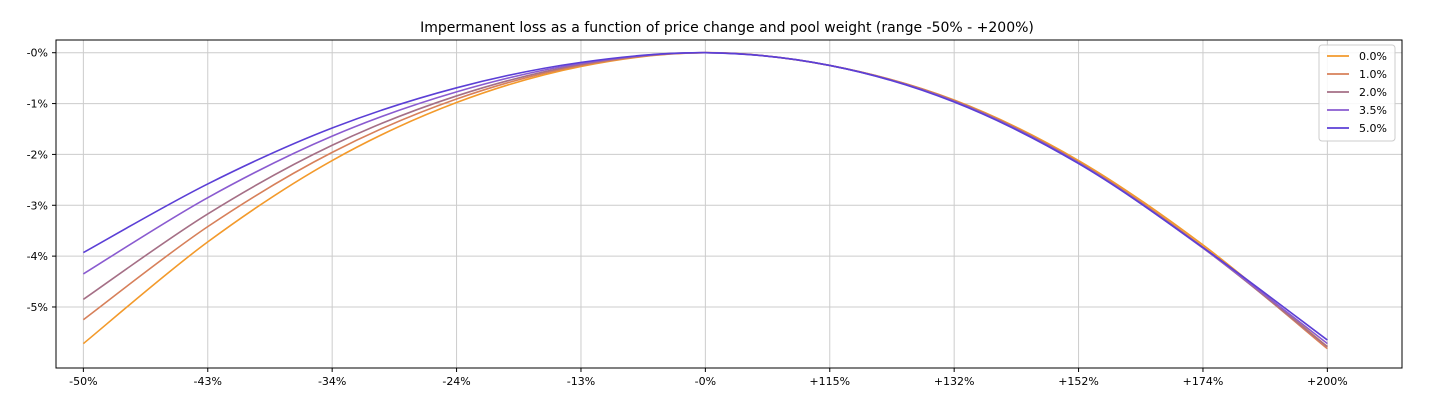 The image size is (1432, 408). I want to click on y-tick-label: -0%, so click(37, 53).